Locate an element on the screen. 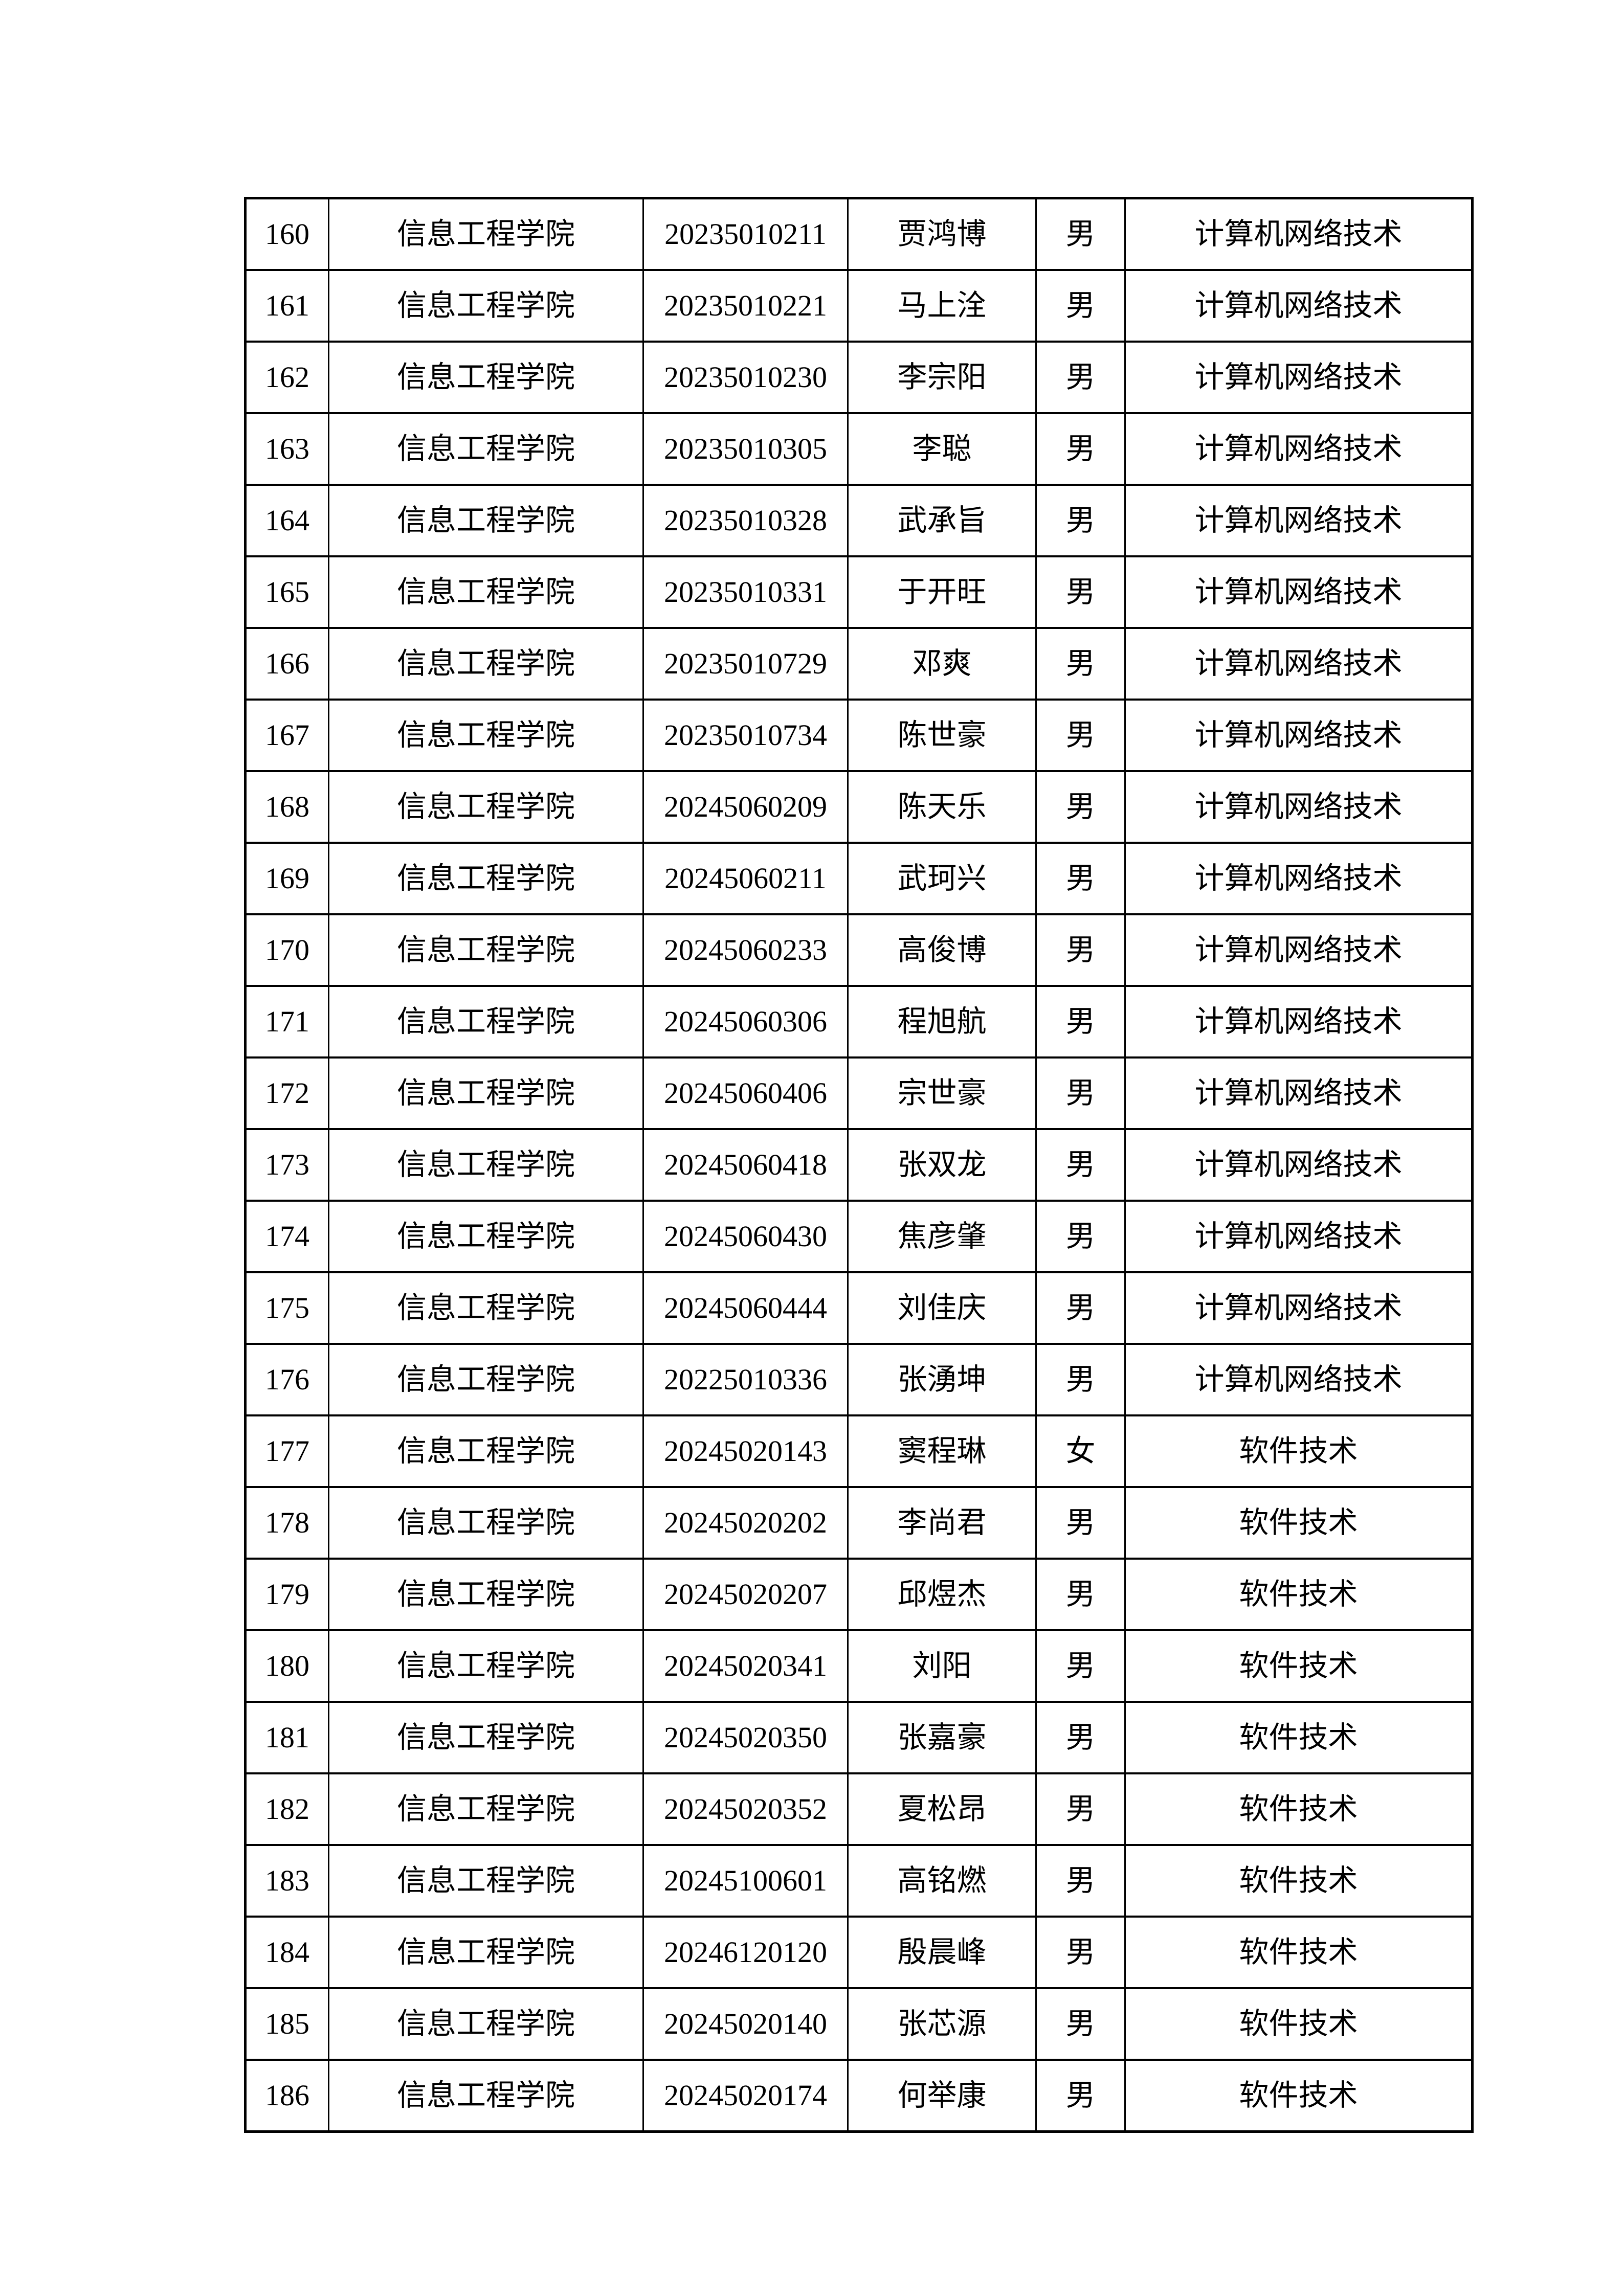  table-row: 170 信息工程学院 20245060233 高俊博男计算机网络技术 is located at coordinates (858, 950).